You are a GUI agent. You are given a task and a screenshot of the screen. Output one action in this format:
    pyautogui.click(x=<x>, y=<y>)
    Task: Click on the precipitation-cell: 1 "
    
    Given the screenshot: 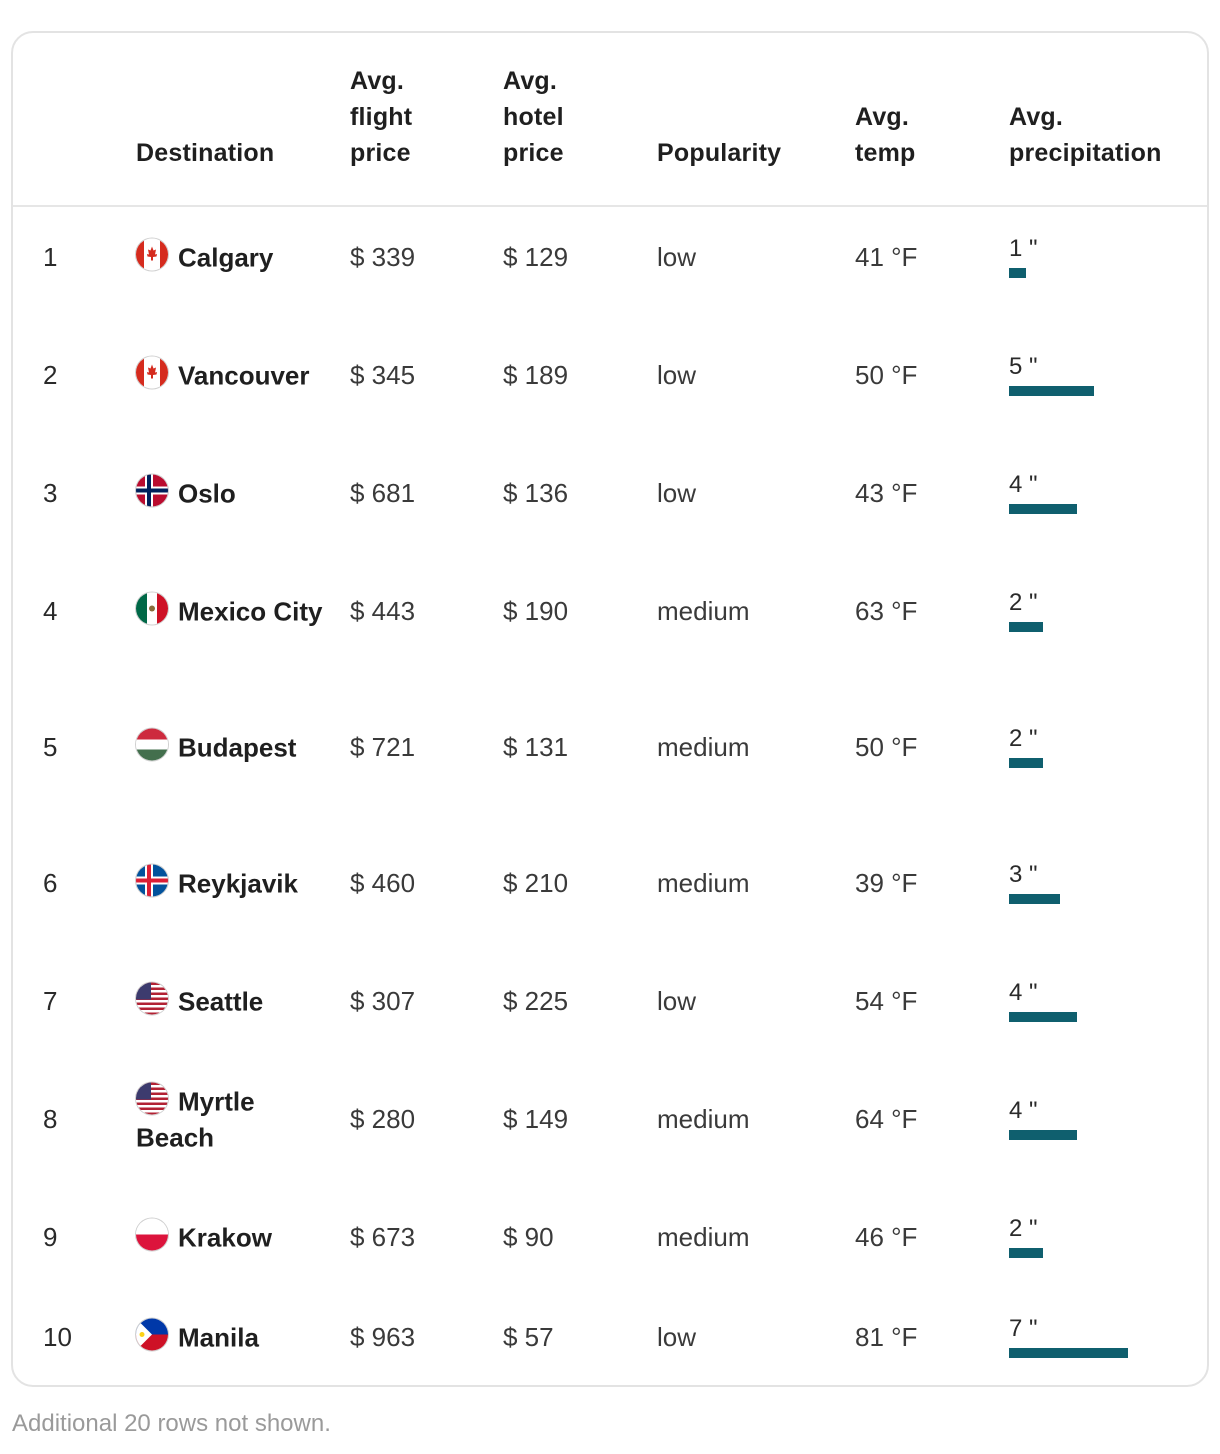 What is the action you would take?
    pyautogui.click(x=1104, y=257)
    